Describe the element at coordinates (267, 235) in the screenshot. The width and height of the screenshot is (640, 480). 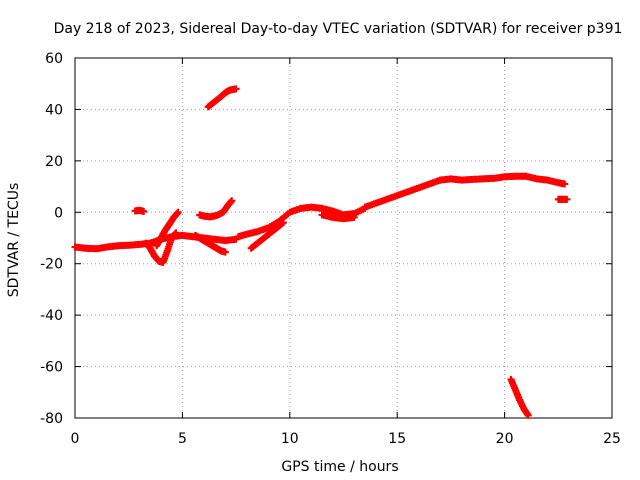
I see `series-steep-arcs-8-10h` at that location.